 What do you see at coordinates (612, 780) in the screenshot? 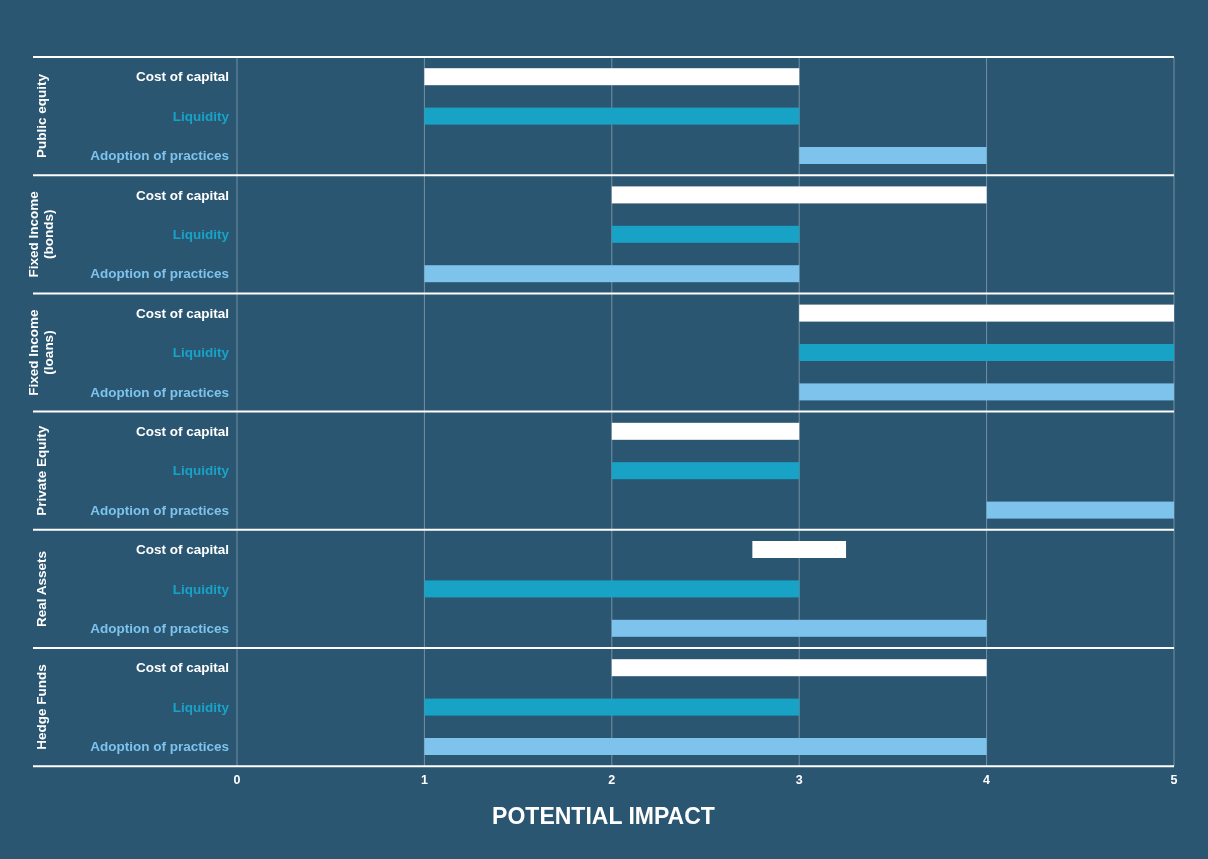
I see `x-tick-label: 2` at bounding box center [612, 780].